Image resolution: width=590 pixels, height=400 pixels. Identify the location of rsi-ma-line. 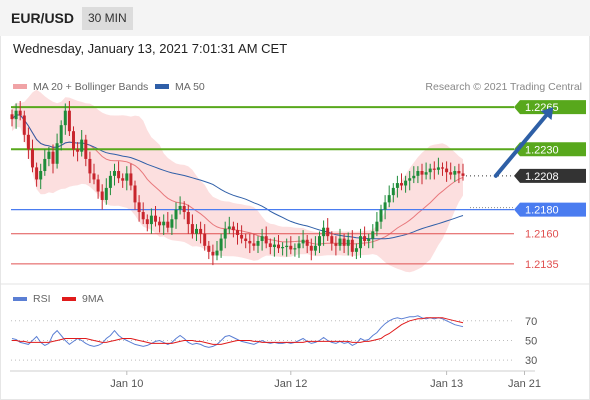
(238, 331).